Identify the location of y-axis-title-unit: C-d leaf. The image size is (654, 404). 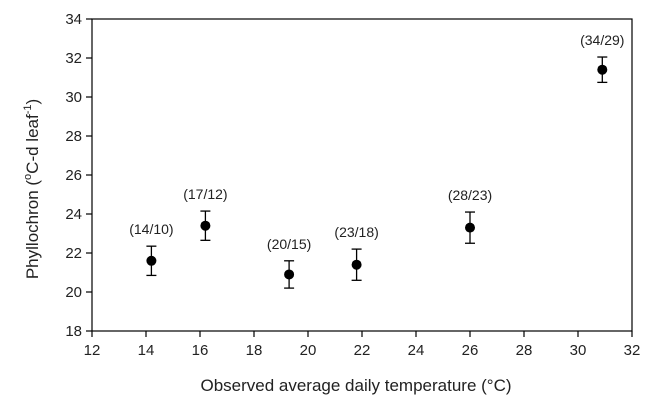
(32, 144).